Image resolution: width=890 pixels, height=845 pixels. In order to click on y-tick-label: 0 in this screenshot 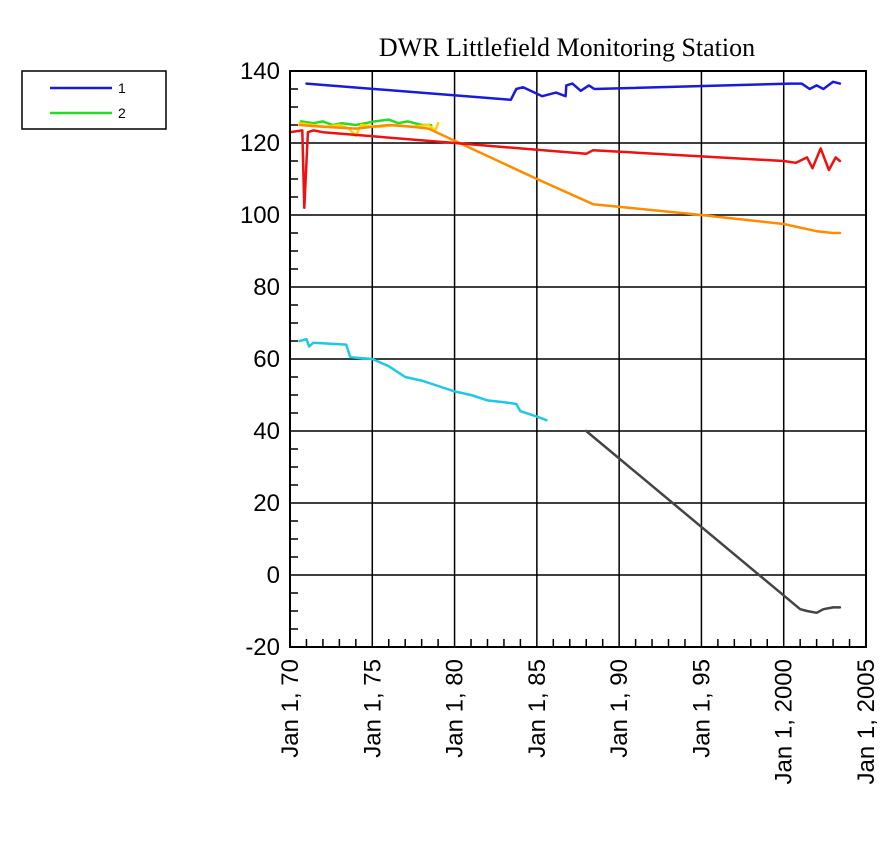, I will do `click(273, 575)`.